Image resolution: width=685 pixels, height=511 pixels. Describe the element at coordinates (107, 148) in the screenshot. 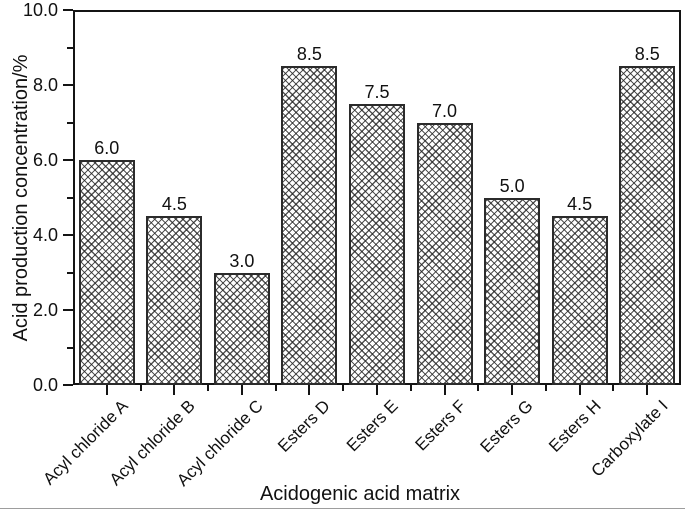

I see `bar-value-label: 6.0` at that location.